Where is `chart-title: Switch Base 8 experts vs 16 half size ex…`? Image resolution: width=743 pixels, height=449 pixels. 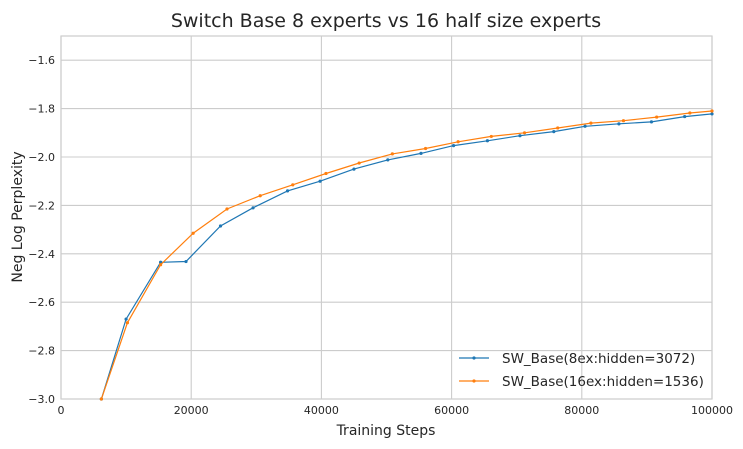
chart-title: Switch Base 8 experts vs 16 half size ex… is located at coordinates (386, 21).